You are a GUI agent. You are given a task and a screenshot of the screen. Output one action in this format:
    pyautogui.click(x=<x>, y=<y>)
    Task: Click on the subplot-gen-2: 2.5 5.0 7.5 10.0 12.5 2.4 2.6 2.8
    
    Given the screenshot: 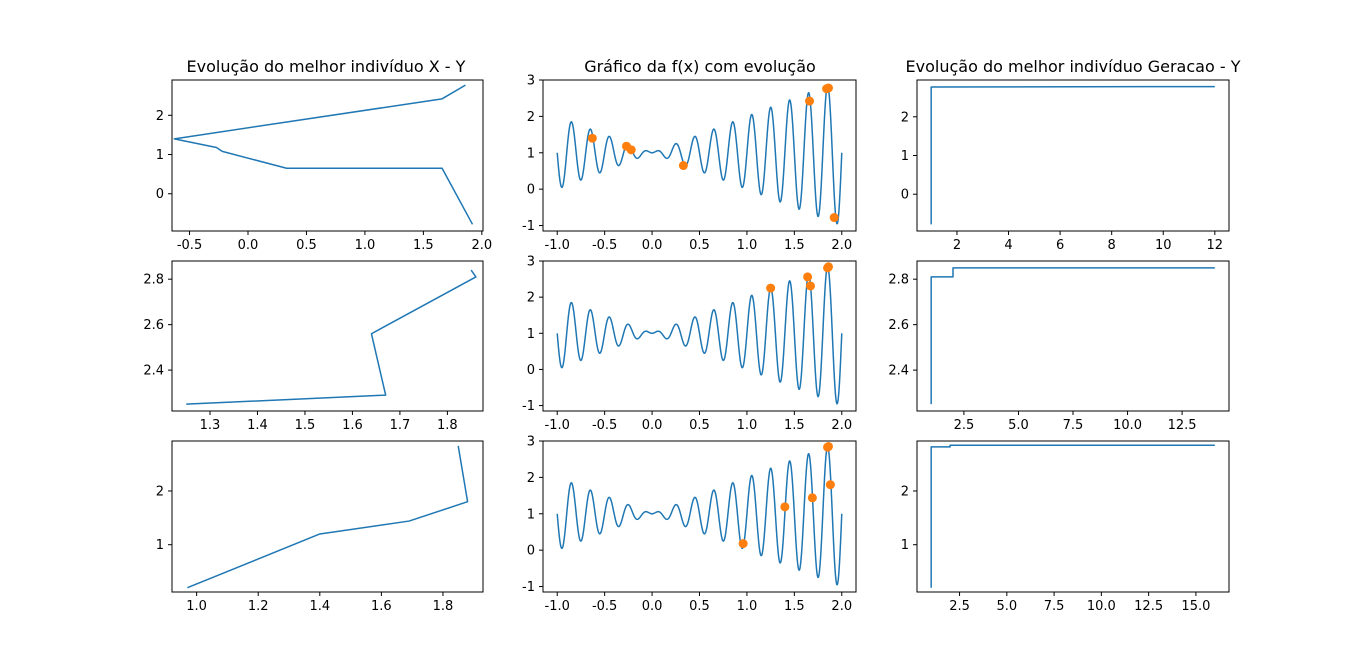 What is the action you would take?
    pyautogui.click(x=1059, y=346)
    